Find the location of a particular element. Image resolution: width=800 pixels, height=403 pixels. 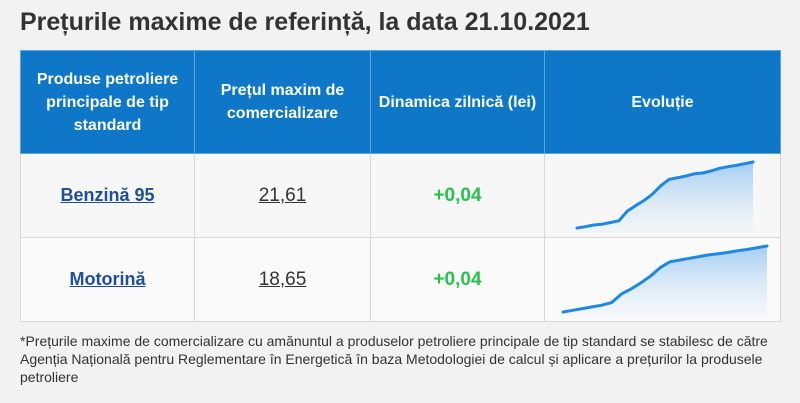

sparkline-motorina is located at coordinates (665, 280).